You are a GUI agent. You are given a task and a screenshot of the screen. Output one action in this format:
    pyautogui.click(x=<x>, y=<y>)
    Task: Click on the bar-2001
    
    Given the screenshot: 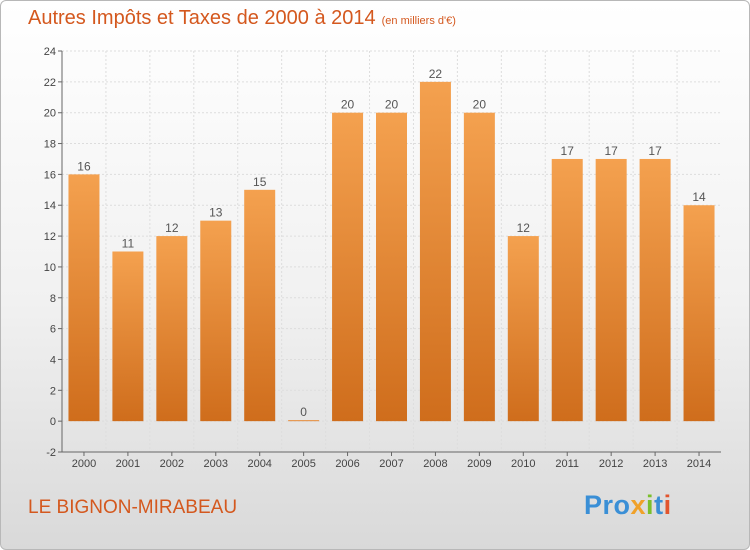 What is the action you would take?
    pyautogui.click(x=128, y=336)
    